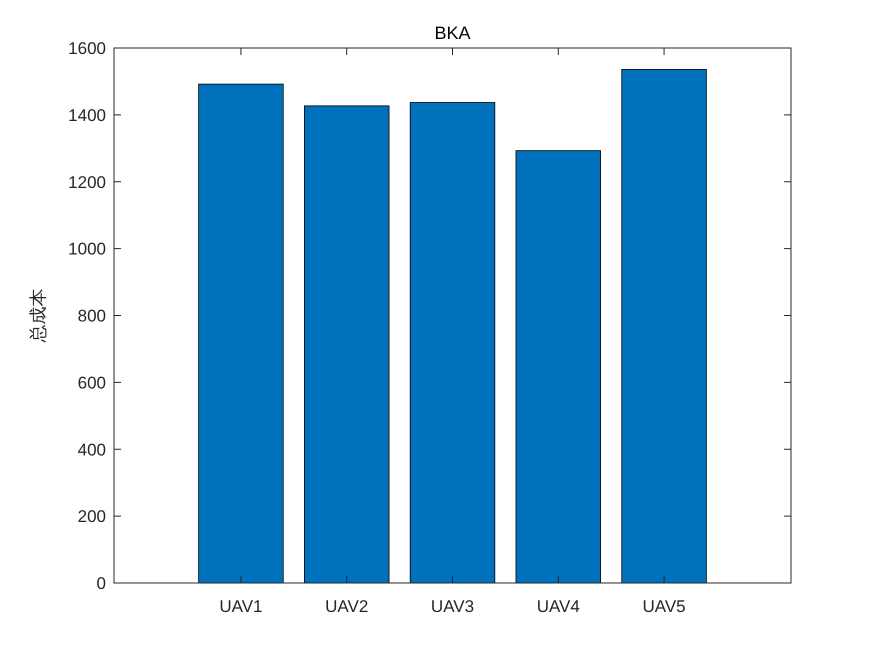  Describe the element at coordinates (87, 249) in the screenshot. I see `y-tick-label: 1000` at that location.